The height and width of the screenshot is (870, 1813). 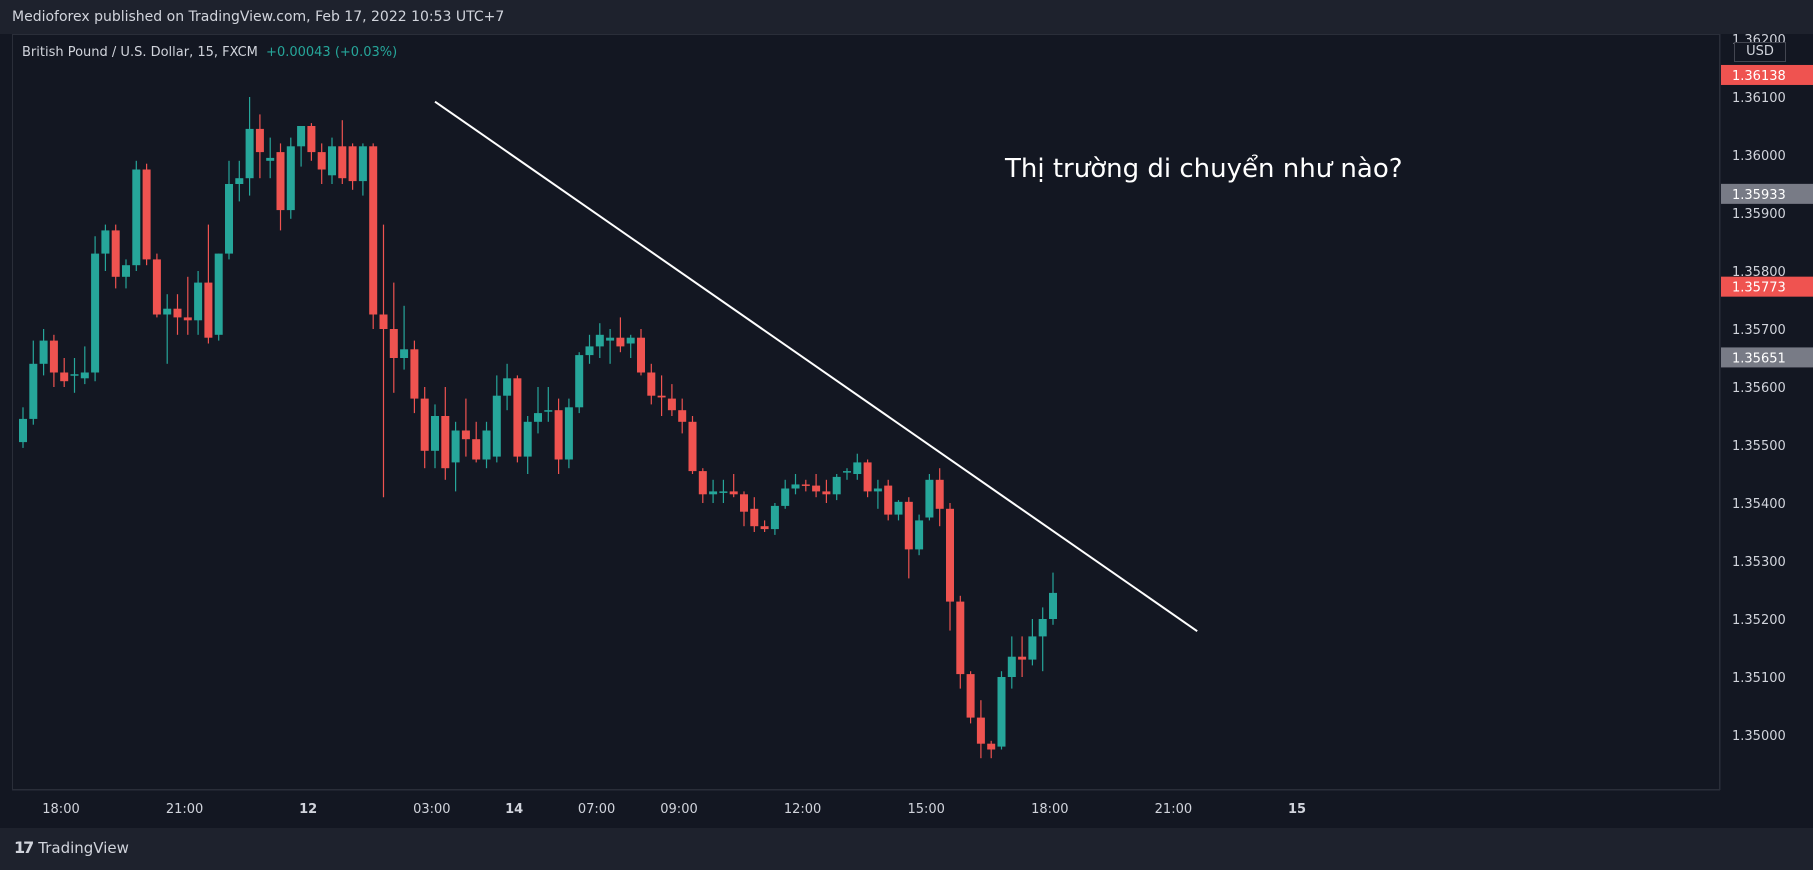 I want to click on time-tick-label: 15:00, so click(x=925, y=809).